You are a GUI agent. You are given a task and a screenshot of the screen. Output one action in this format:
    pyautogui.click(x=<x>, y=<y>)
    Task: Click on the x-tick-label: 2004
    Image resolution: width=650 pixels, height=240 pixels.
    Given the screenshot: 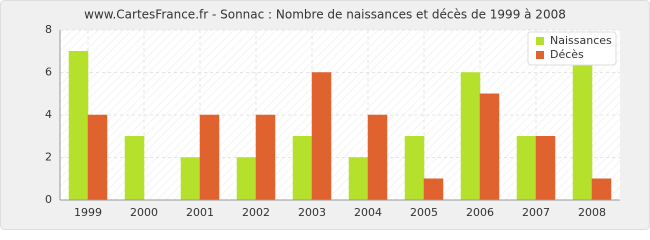 What is the action you would take?
    pyautogui.click(x=368, y=212)
    